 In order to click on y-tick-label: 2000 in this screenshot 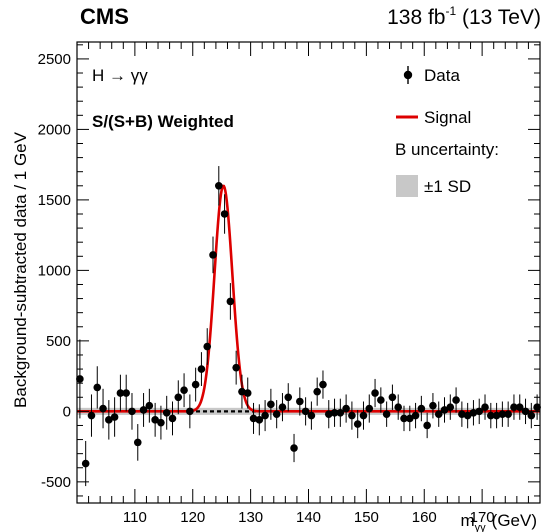, I will do `click(54, 129)`.